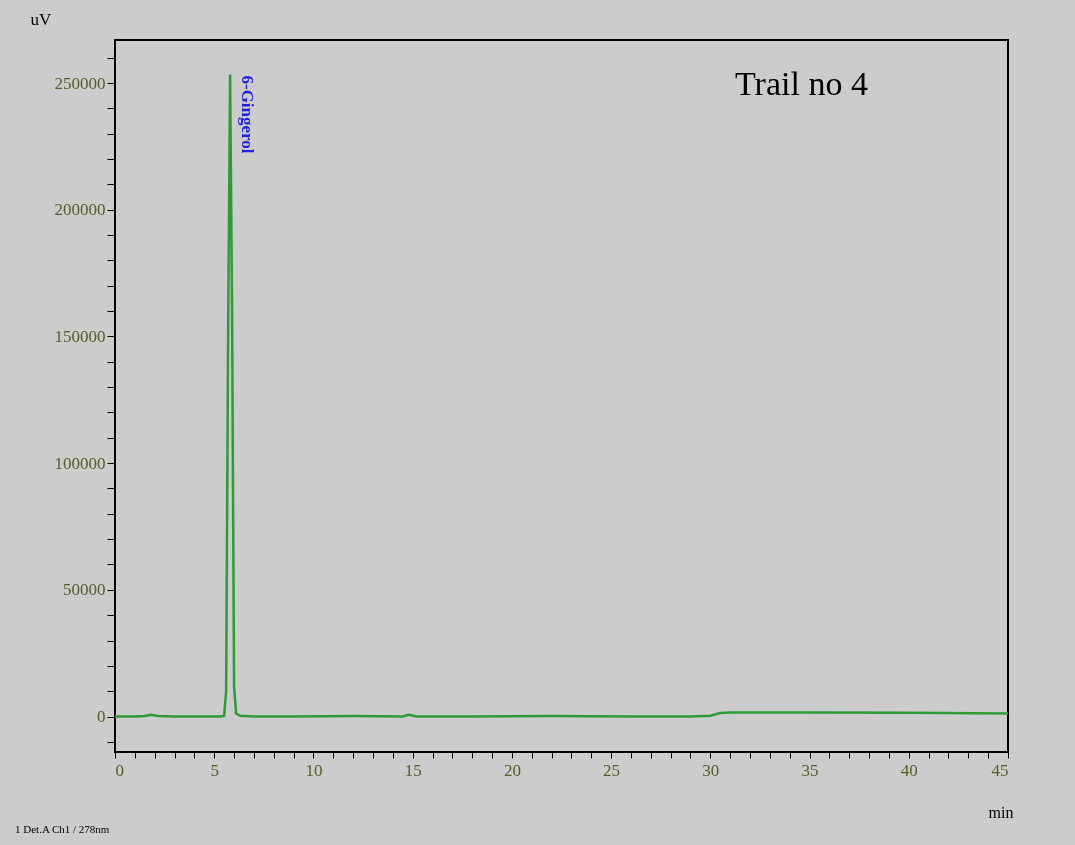 The height and width of the screenshot is (845, 1075). What do you see at coordinates (119, 770) in the screenshot?
I see `x-tick-label: 0` at bounding box center [119, 770].